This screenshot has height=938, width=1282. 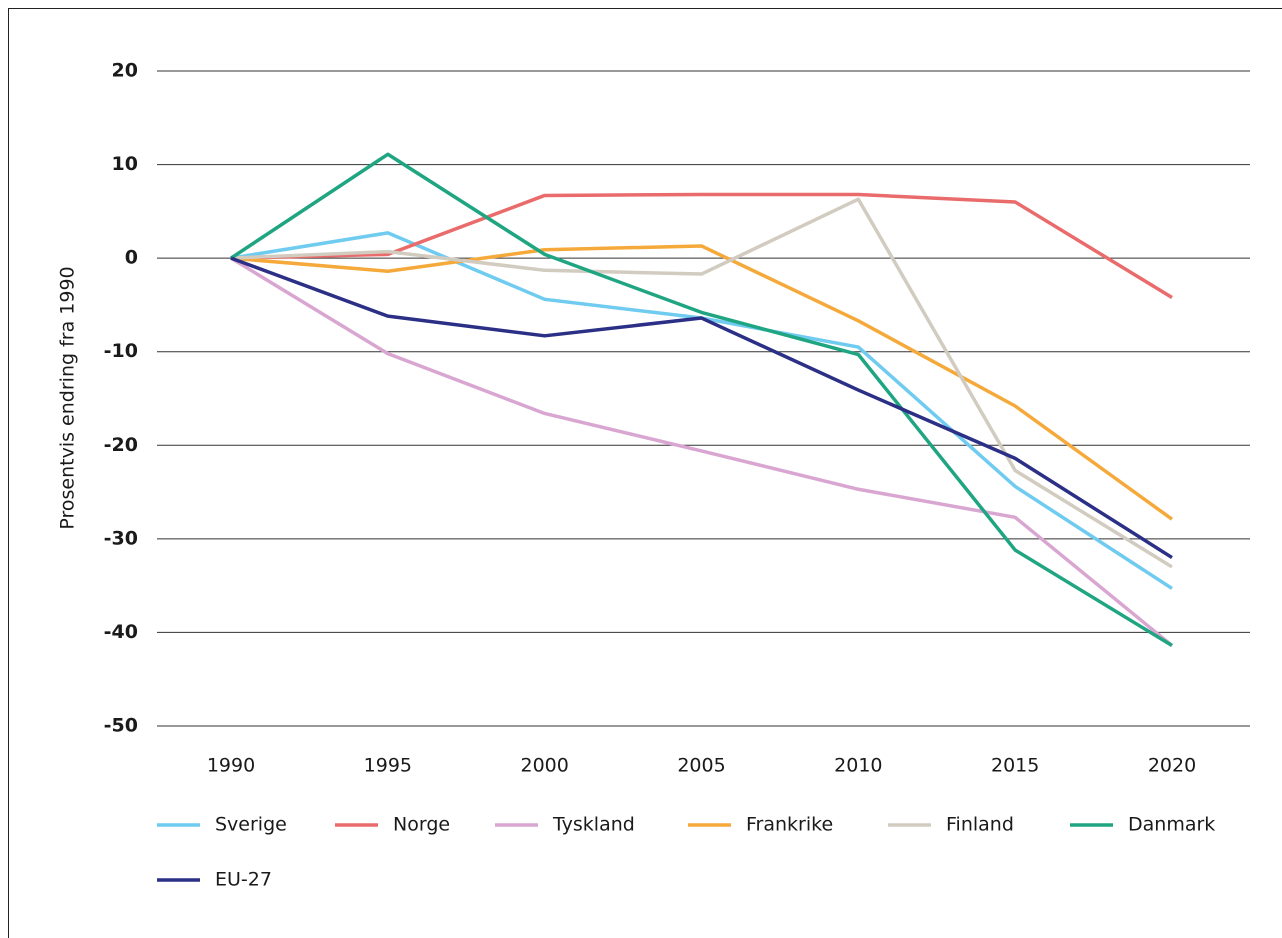 I want to click on x-tick-label: 2020, so click(x=1172, y=766).